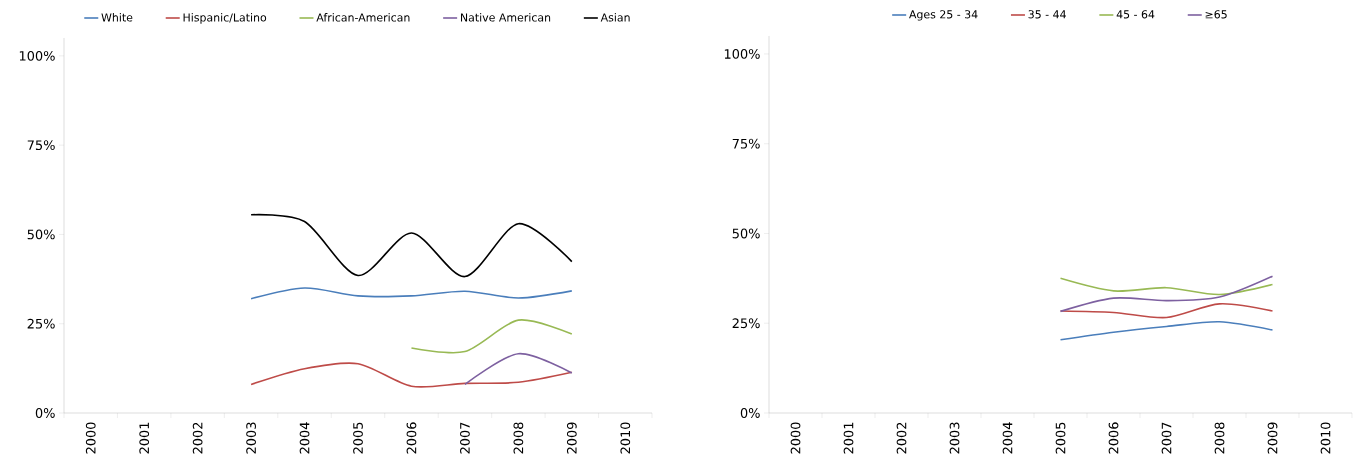  I want to click on legend-label: Hispanic/Latino, so click(225, 18).